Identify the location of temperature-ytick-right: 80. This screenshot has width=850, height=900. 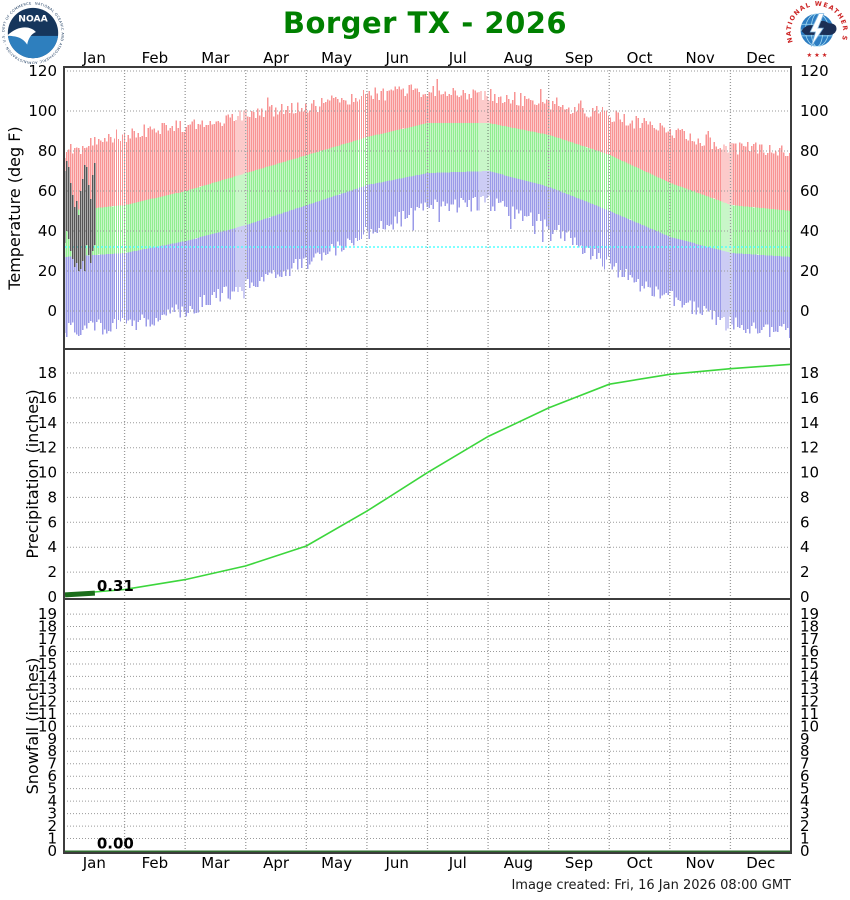
(809, 151).